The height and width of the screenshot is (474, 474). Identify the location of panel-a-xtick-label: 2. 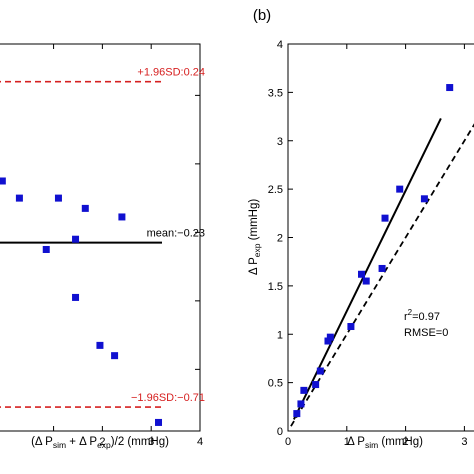
(102, 442).